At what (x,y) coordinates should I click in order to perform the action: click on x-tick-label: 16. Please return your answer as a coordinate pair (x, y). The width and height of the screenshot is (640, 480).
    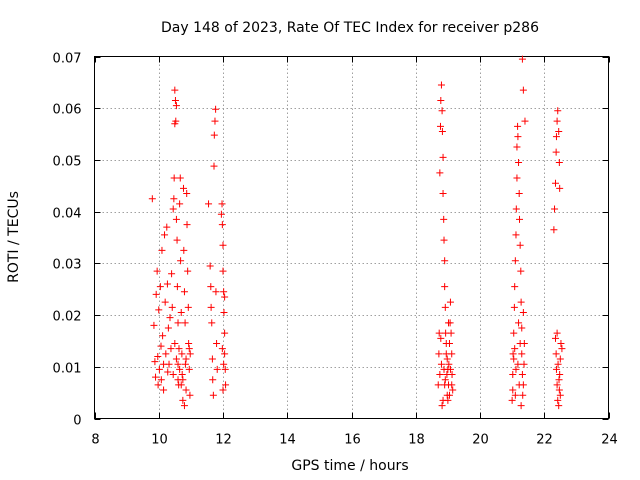
    Looking at the image, I should click on (352, 440).